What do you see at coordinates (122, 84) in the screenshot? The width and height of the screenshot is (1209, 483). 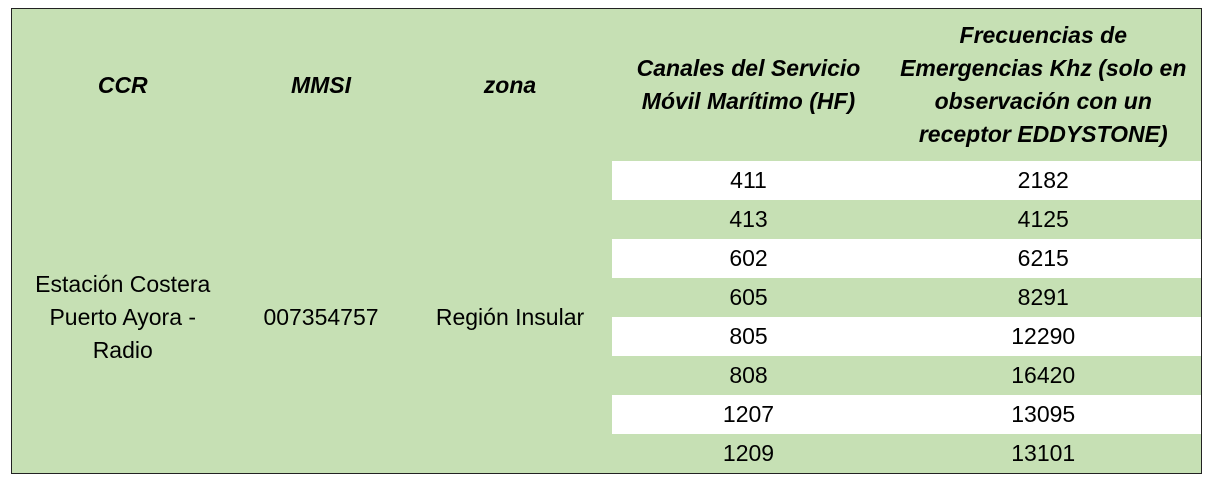 I see `header-cell: CCR` at bounding box center [122, 84].